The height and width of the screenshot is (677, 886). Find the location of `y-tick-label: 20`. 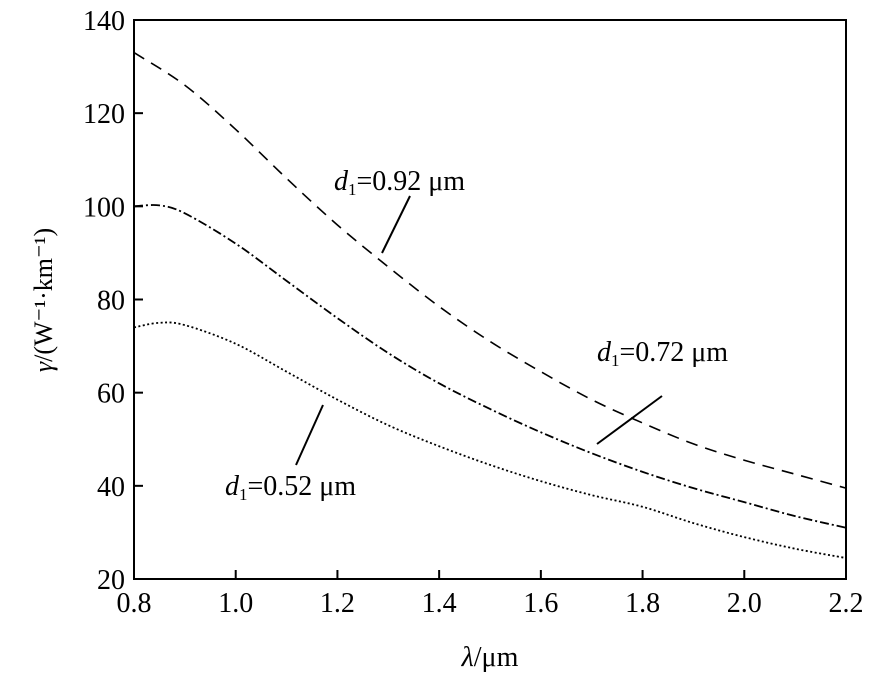

y-tick-label: 20 is located at coordinates (111, 580).